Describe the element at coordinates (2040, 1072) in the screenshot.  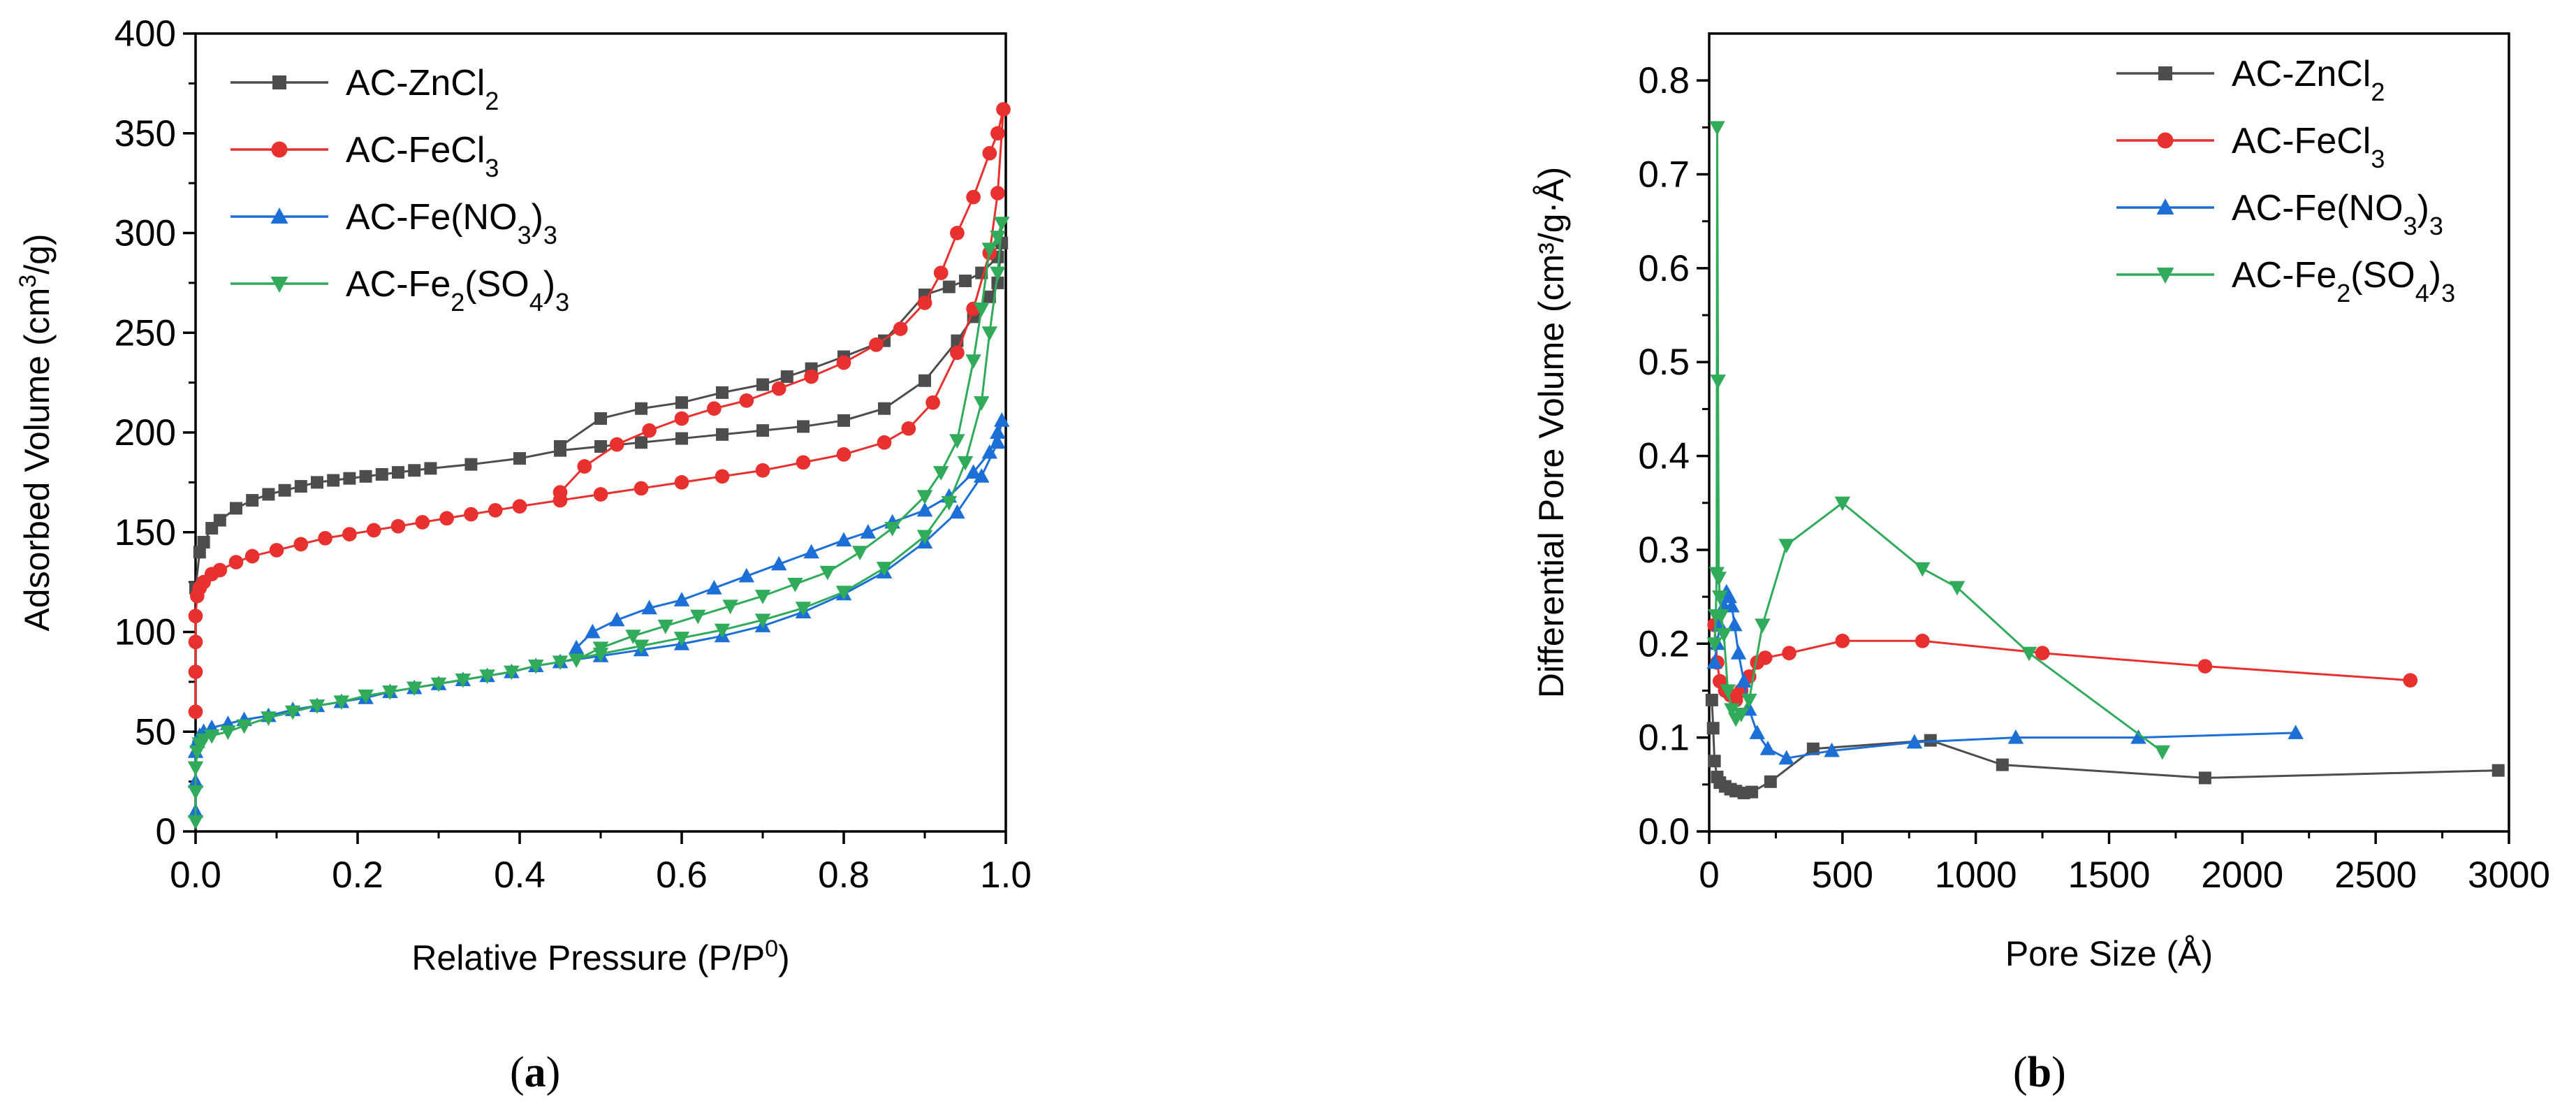
I see `caption-label: b` at that location.